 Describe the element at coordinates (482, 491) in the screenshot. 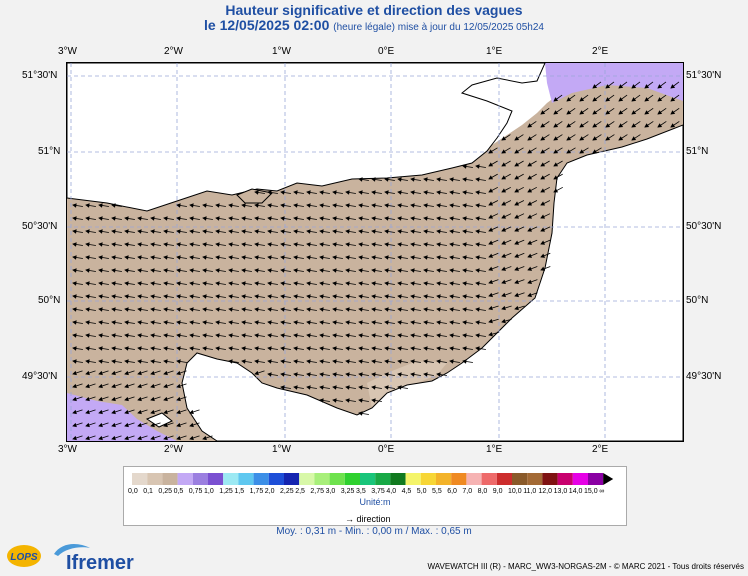

I see `legend-value: 8,0` at that location.